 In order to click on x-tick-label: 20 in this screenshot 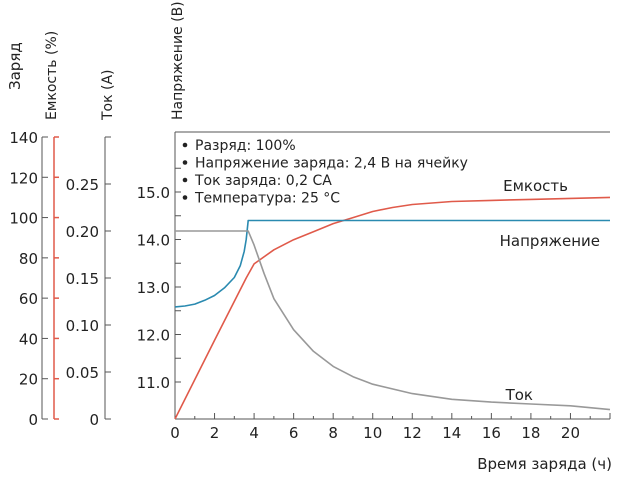, I will do `click(570, 433)`.